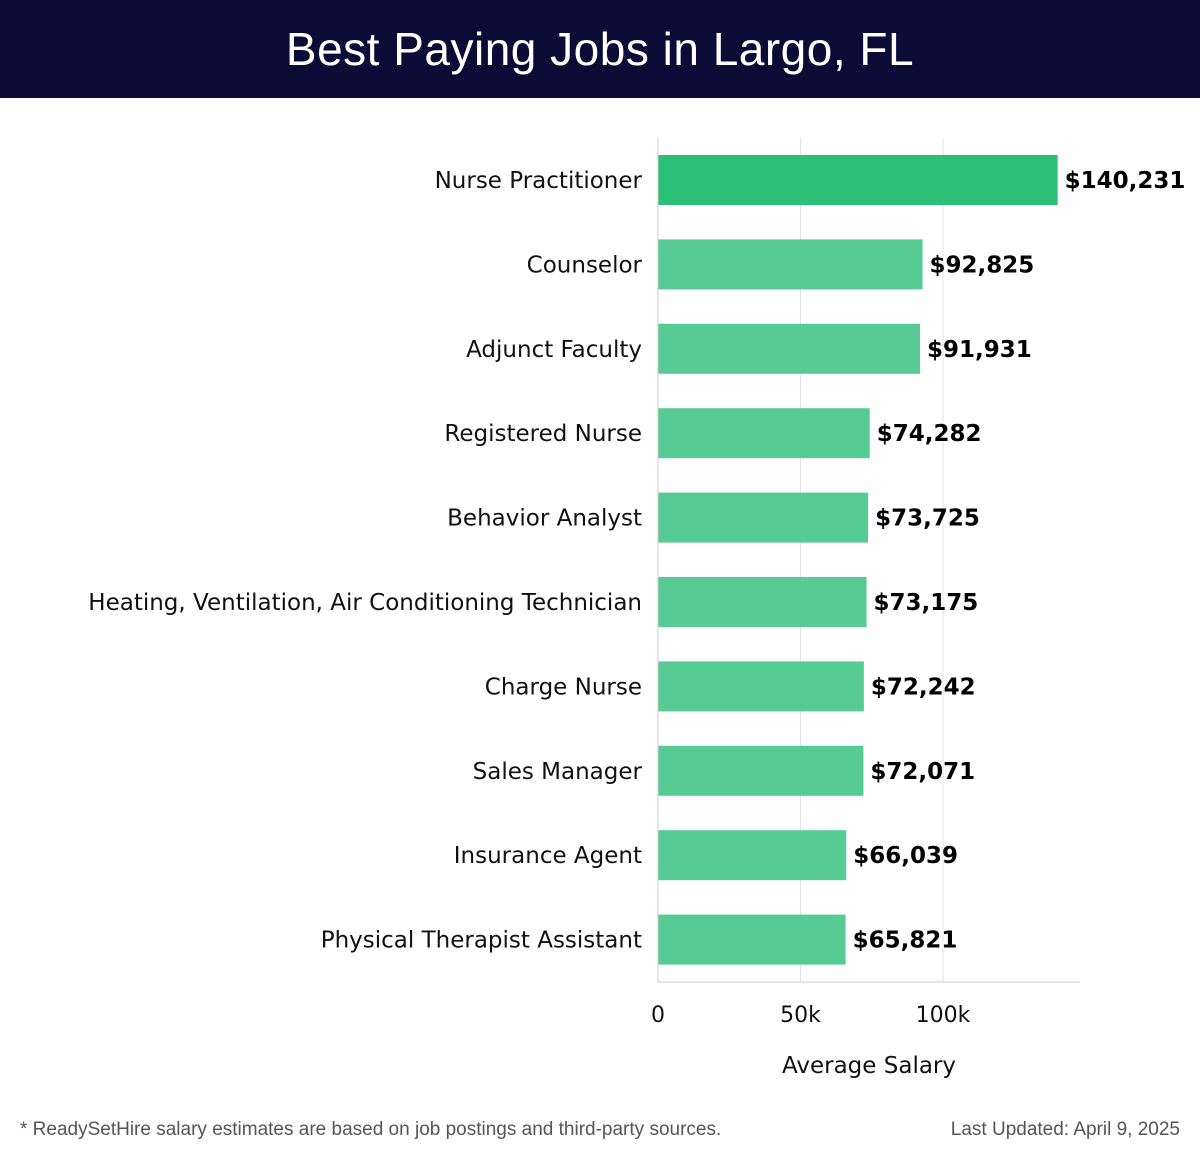  What do you see at coordinates (800, 1015) in the screenshot?
I see `x-tick-label: 50k` at bounding box center [800, 1015].